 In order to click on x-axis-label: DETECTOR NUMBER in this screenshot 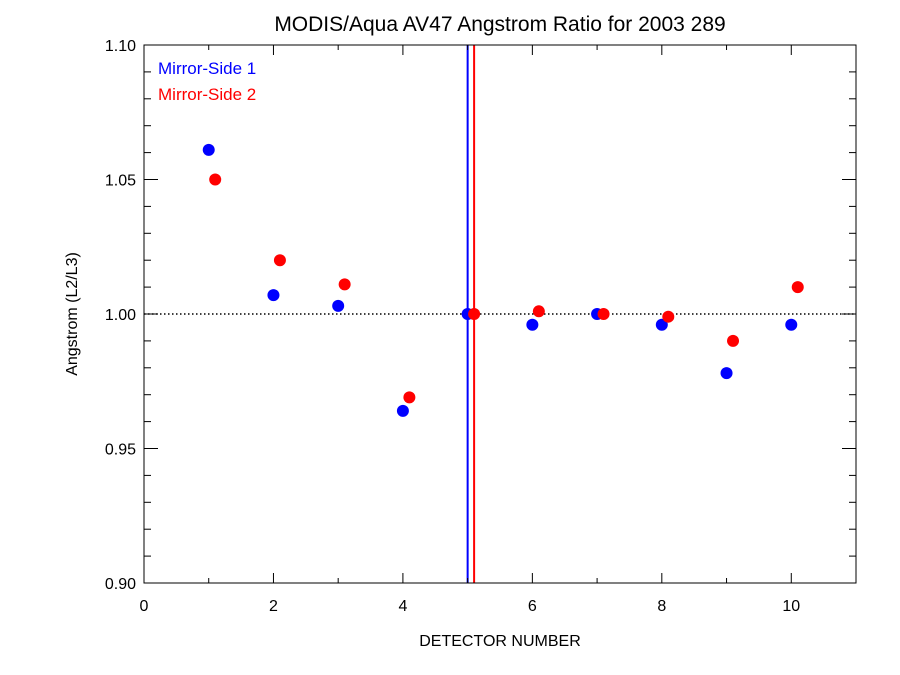, I will do `click(500, 641)`.